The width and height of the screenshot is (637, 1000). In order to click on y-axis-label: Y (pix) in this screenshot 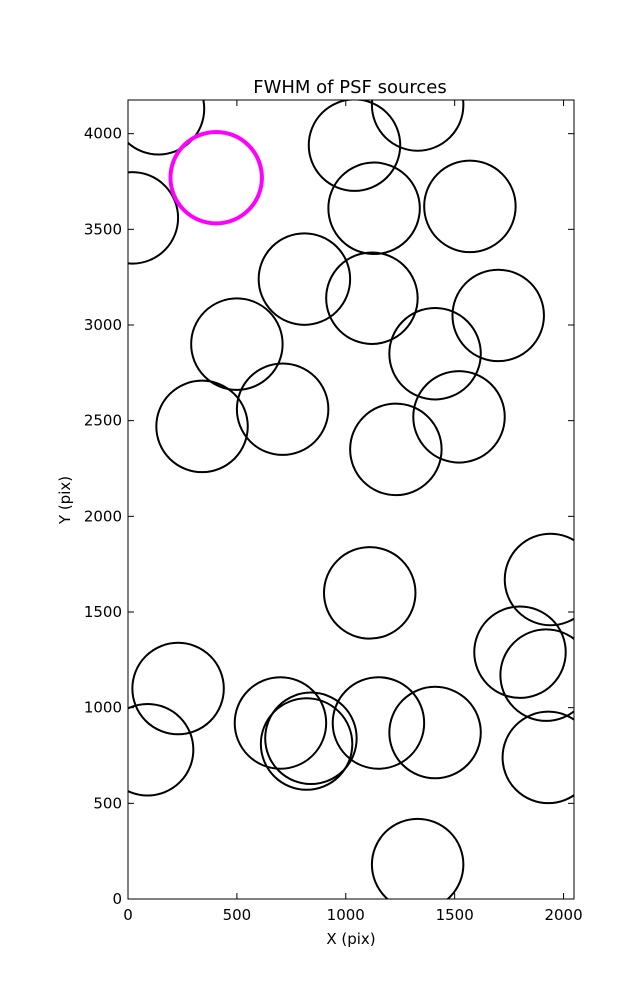, I will do `click(65, 500)`.